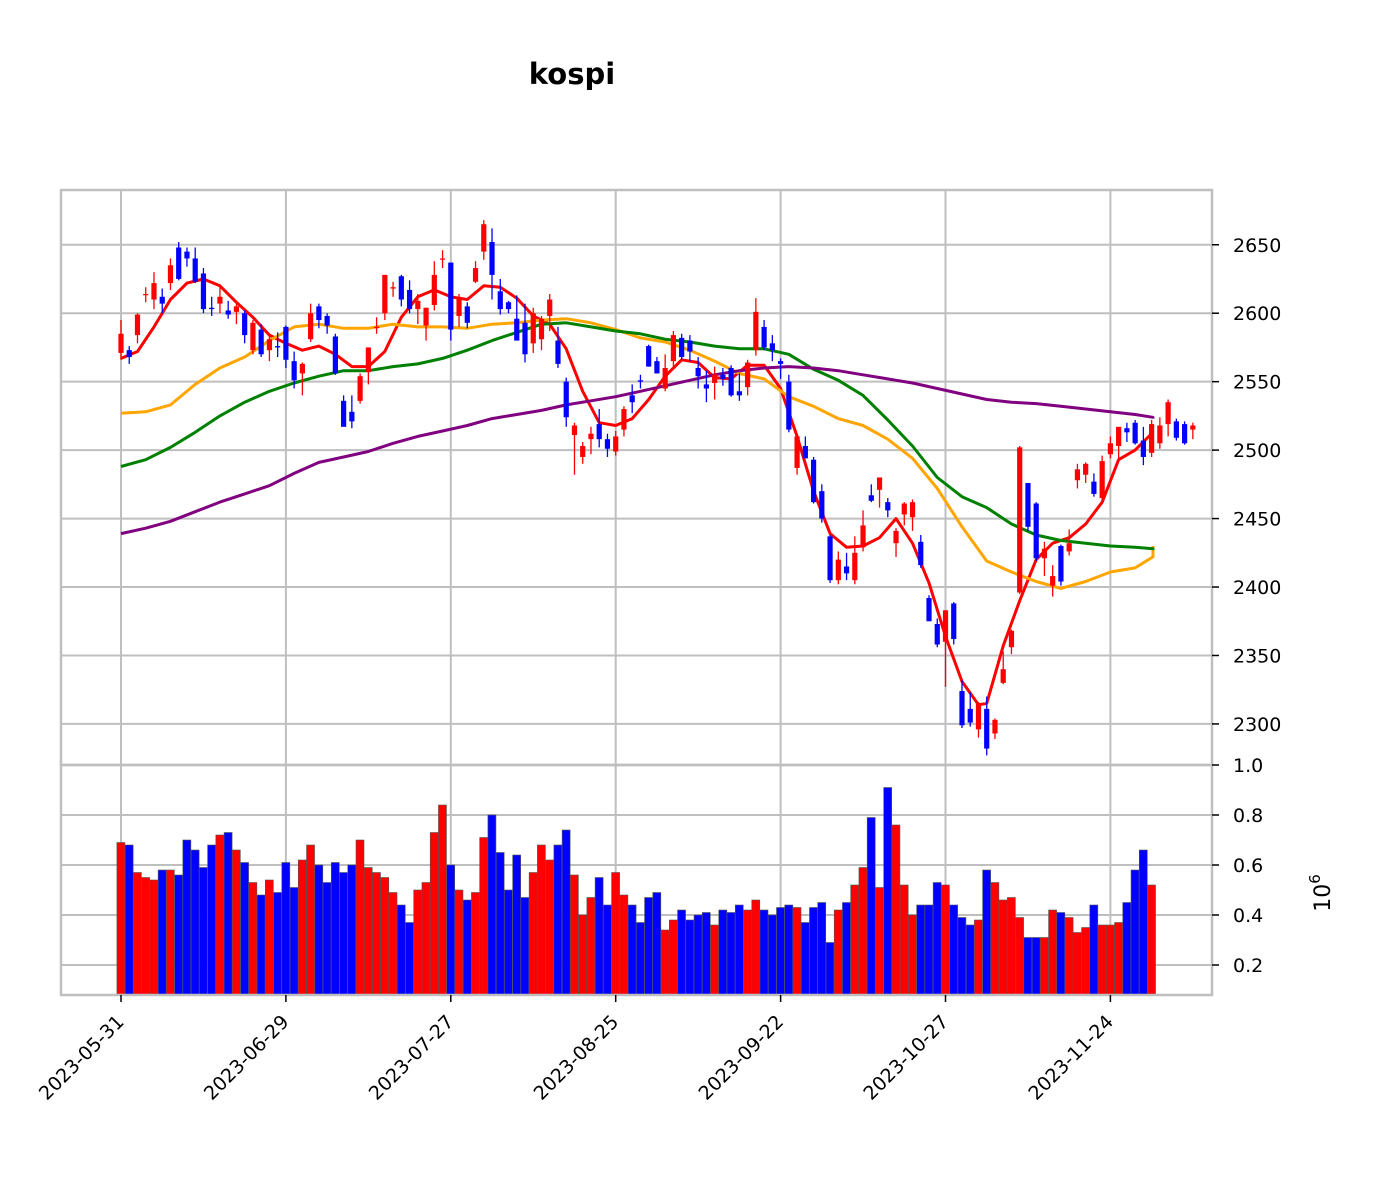 The image size is (1396, 1180). I want to click on volume-scale-label: 106, so click(1321, 893).